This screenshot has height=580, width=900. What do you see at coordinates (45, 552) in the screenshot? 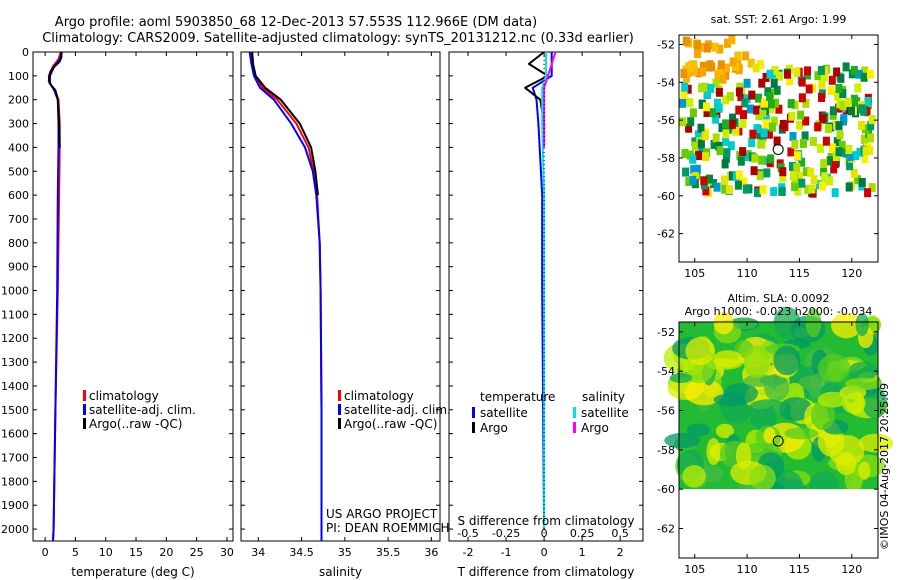
I see `x-tick-label: 0` at bounding box center [45, 552].